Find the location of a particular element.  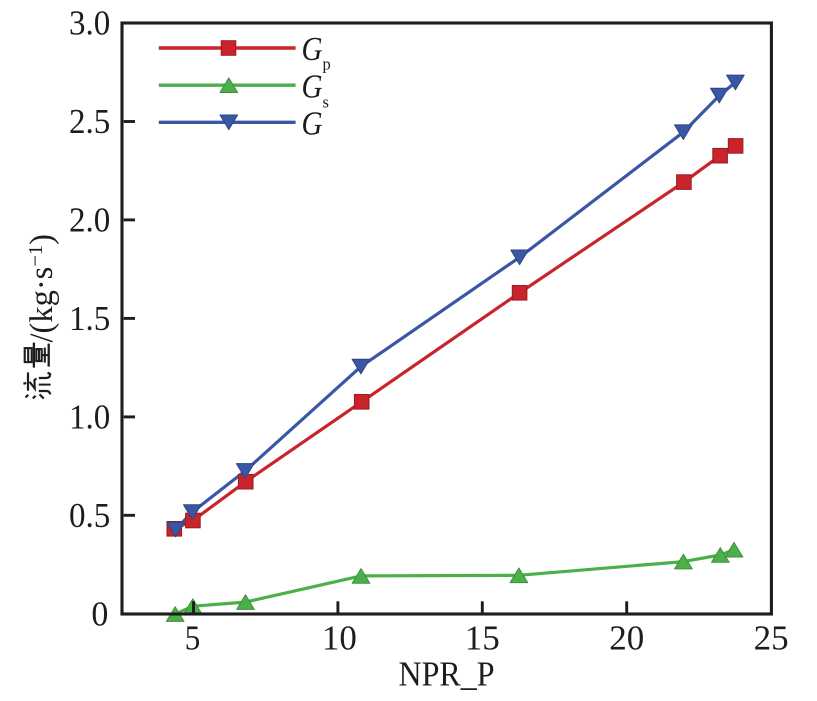

svg-text: 0 is located at coordinates (99, 613).